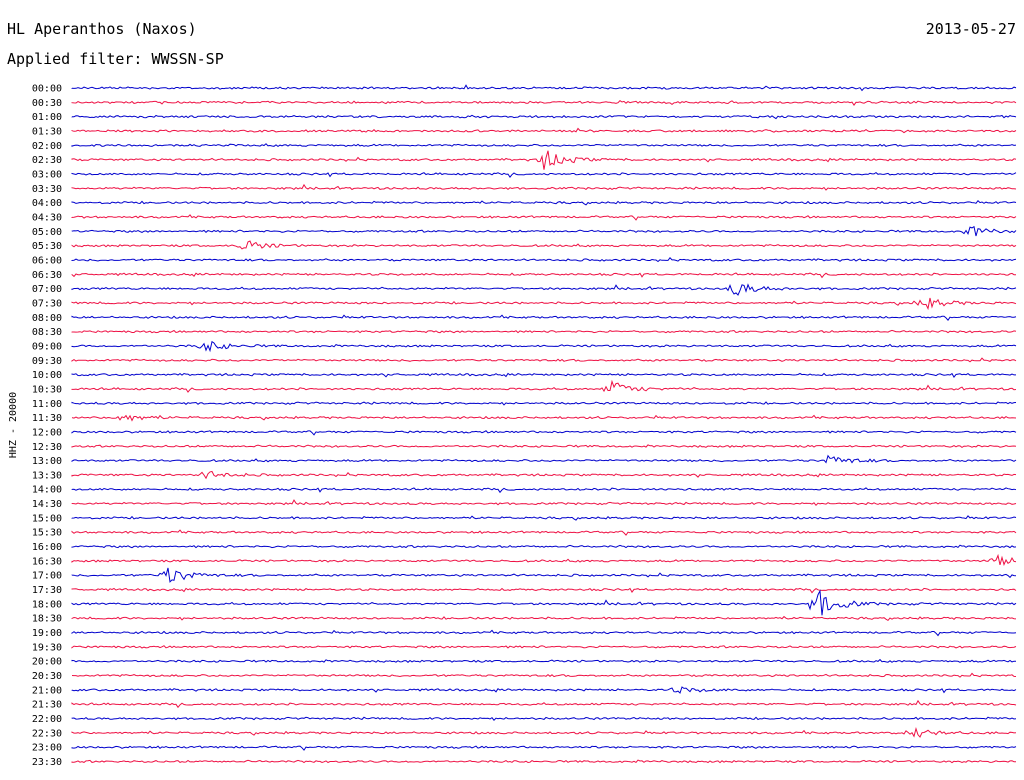  I want to click on row-time-label: 11:30, so click(47, 418).